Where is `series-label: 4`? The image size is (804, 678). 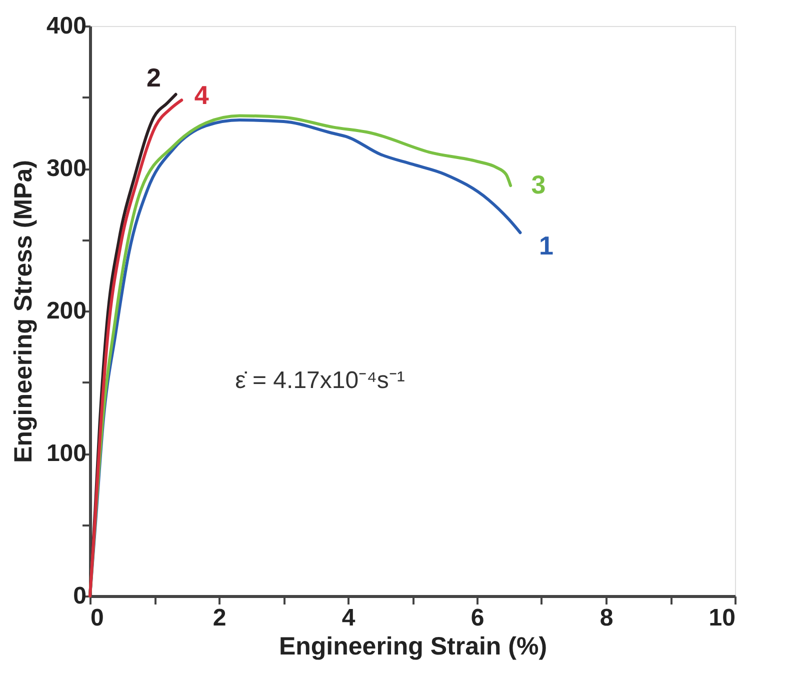
series-label: 4 is located at coordinates (202, 95).